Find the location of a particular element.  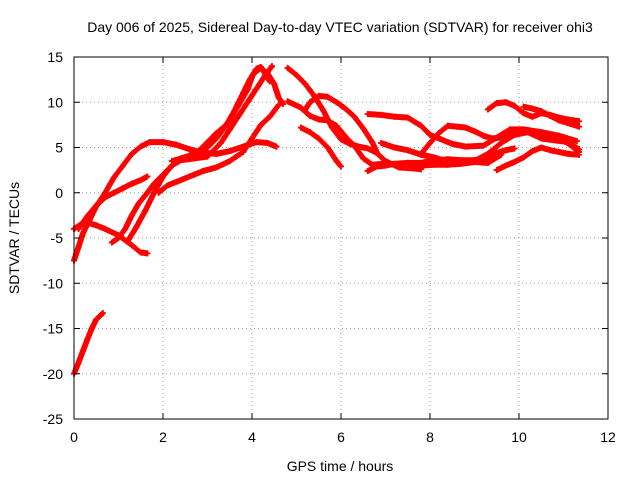

y-tick-label: 10 is located at coordinates (55, 102).